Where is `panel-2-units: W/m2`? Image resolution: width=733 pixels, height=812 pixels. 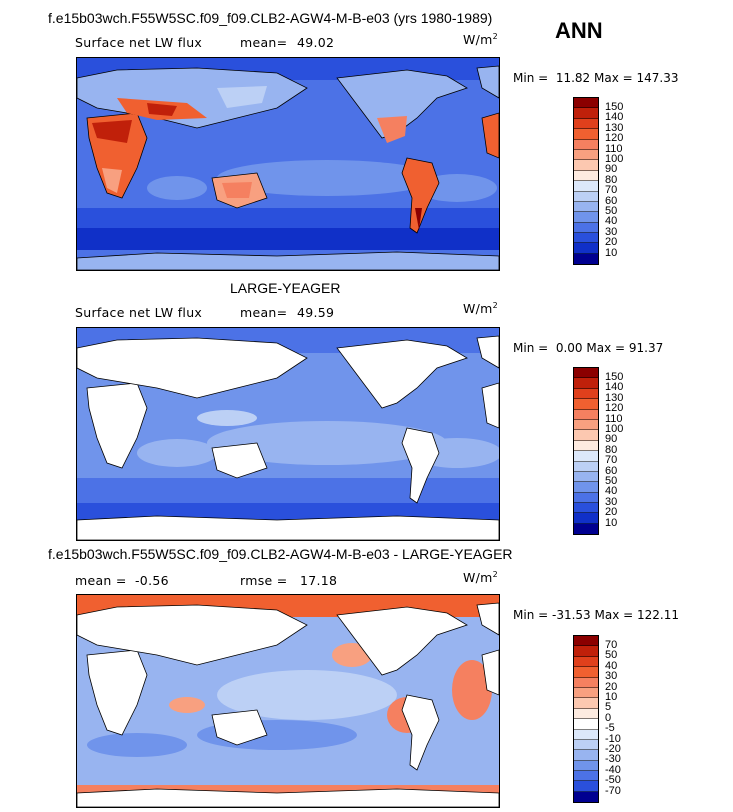 panel-2-units: W/m2 is located at coordinates (481, 309).